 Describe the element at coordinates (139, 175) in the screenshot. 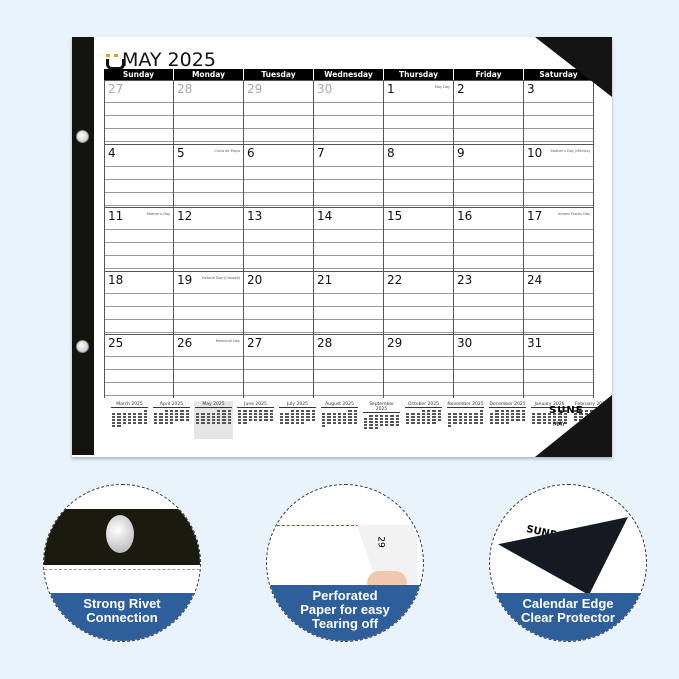

I see `day-cell: 4` at that location.